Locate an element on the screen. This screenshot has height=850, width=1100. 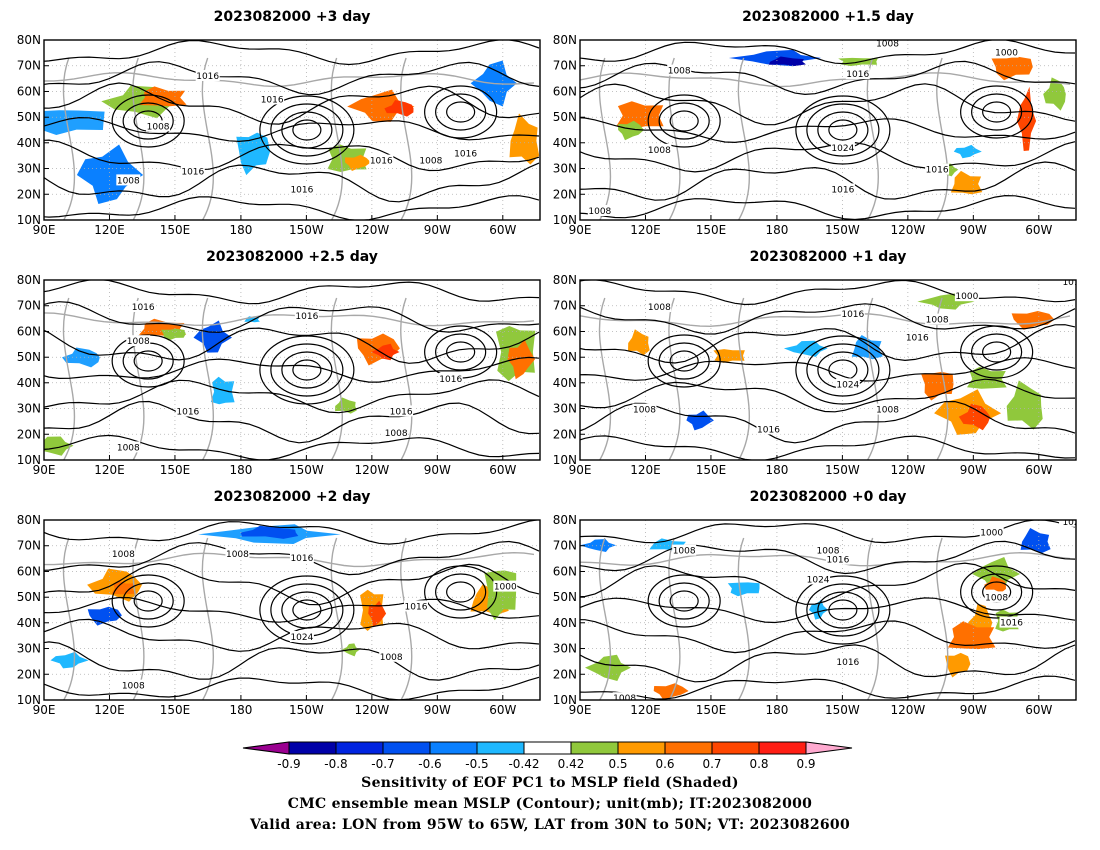
lat-tick-label: 10N is located at coordinates (29, 220).